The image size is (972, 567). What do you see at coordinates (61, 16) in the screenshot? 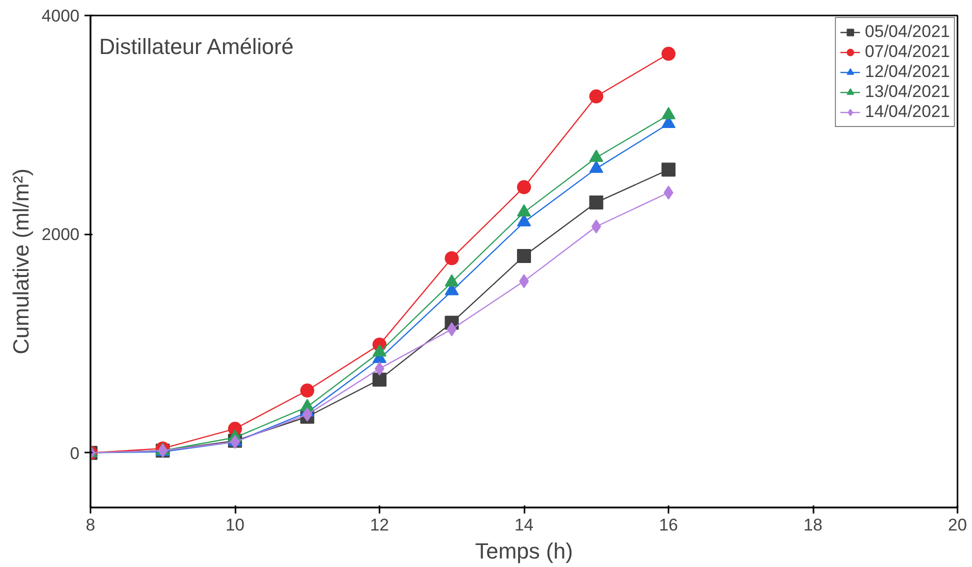
I see `y-tick-label: 4000` at bounding box center [61, 16].